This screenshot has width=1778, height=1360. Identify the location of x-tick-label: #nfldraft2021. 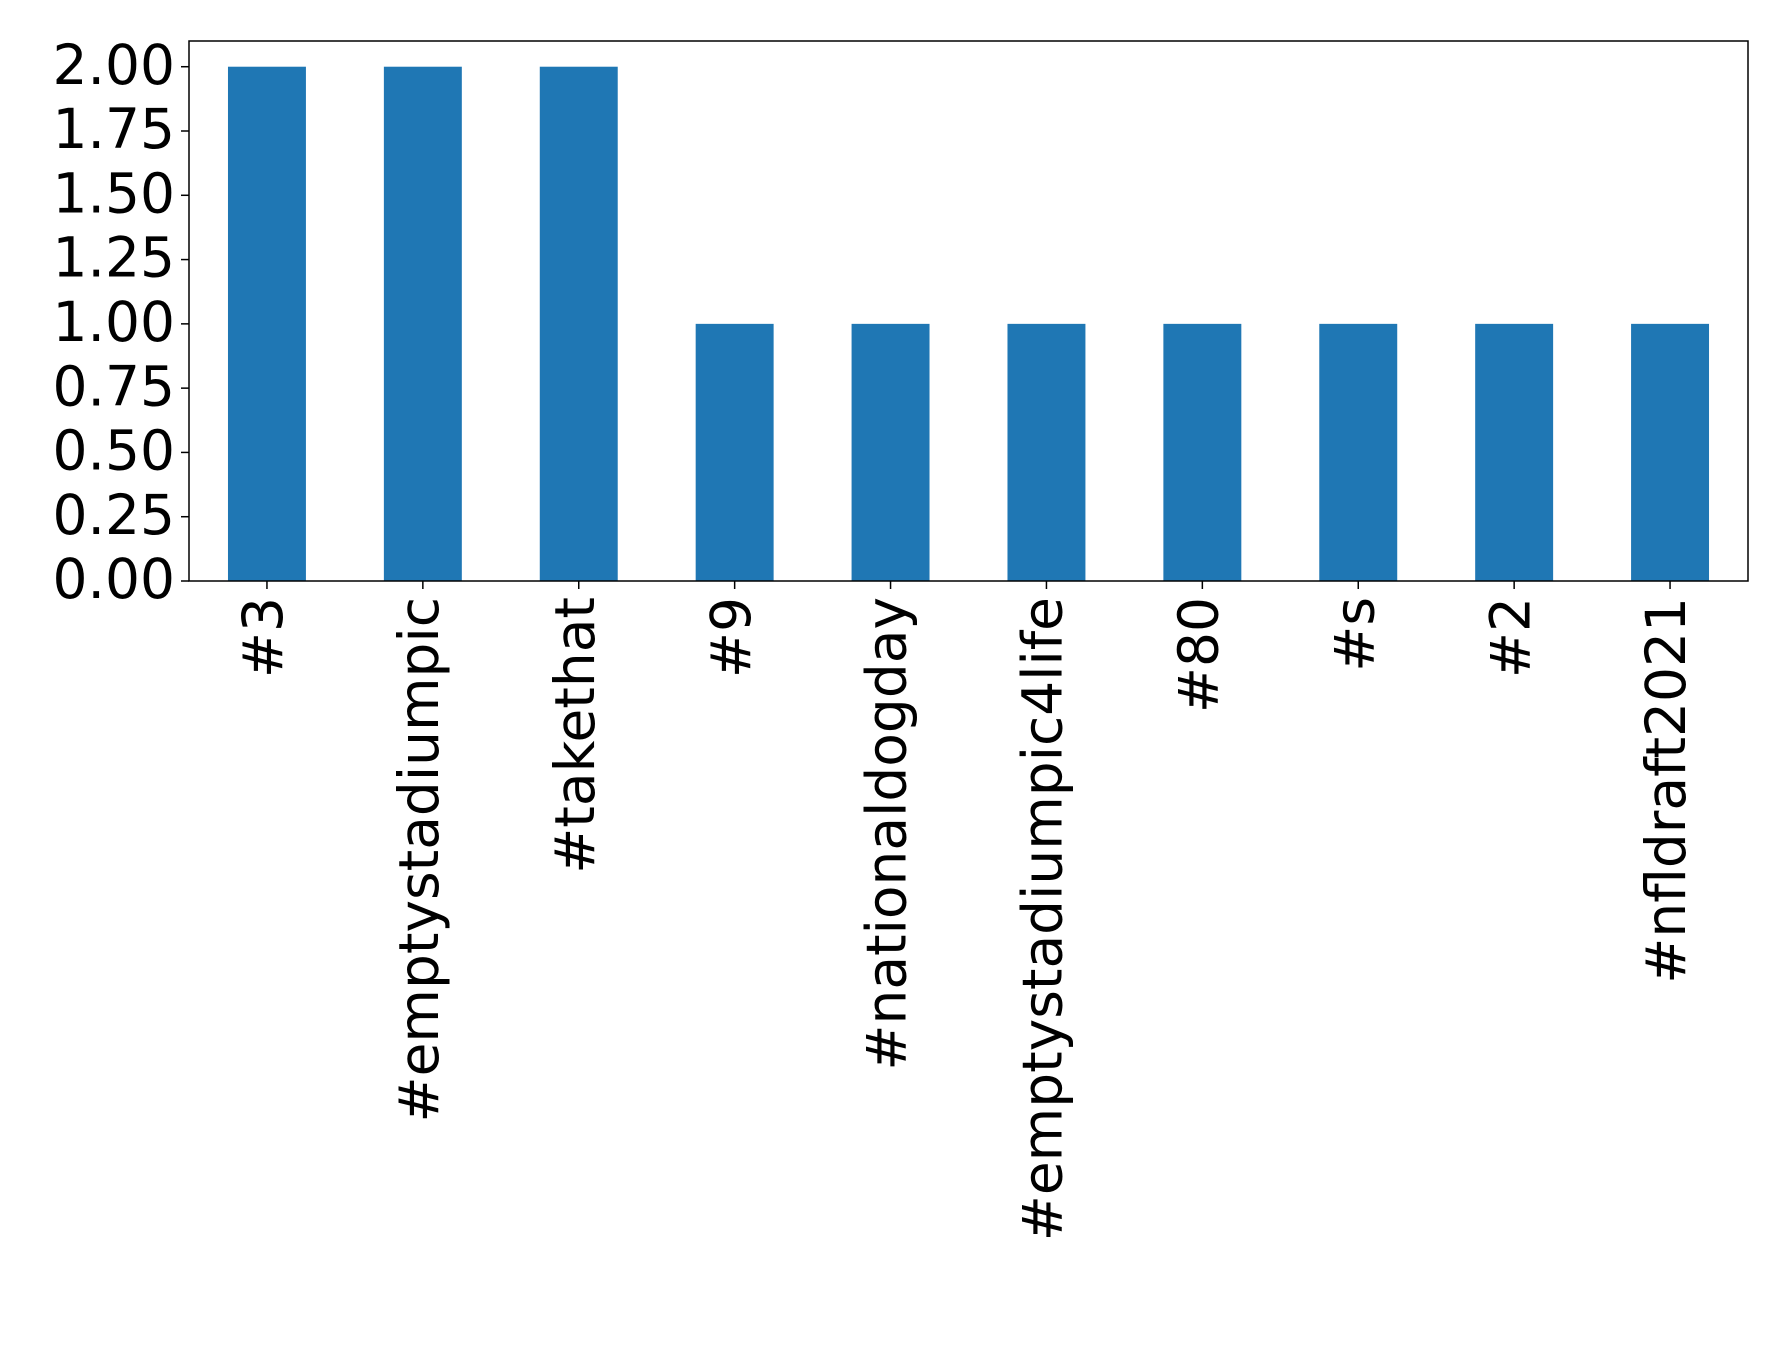
(1666, 790).